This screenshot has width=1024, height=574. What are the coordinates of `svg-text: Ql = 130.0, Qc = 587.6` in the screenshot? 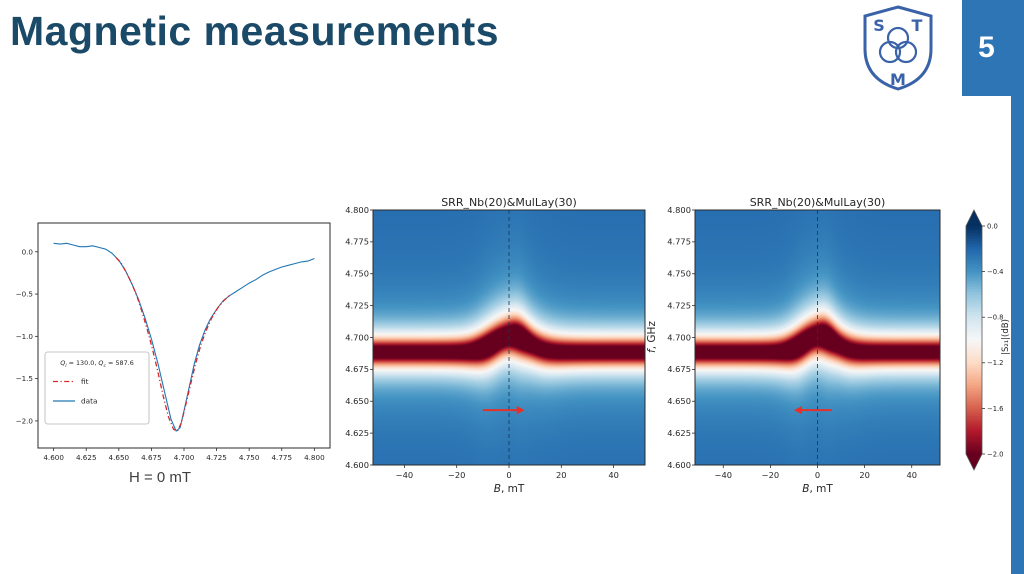 It's located at (97, 364).